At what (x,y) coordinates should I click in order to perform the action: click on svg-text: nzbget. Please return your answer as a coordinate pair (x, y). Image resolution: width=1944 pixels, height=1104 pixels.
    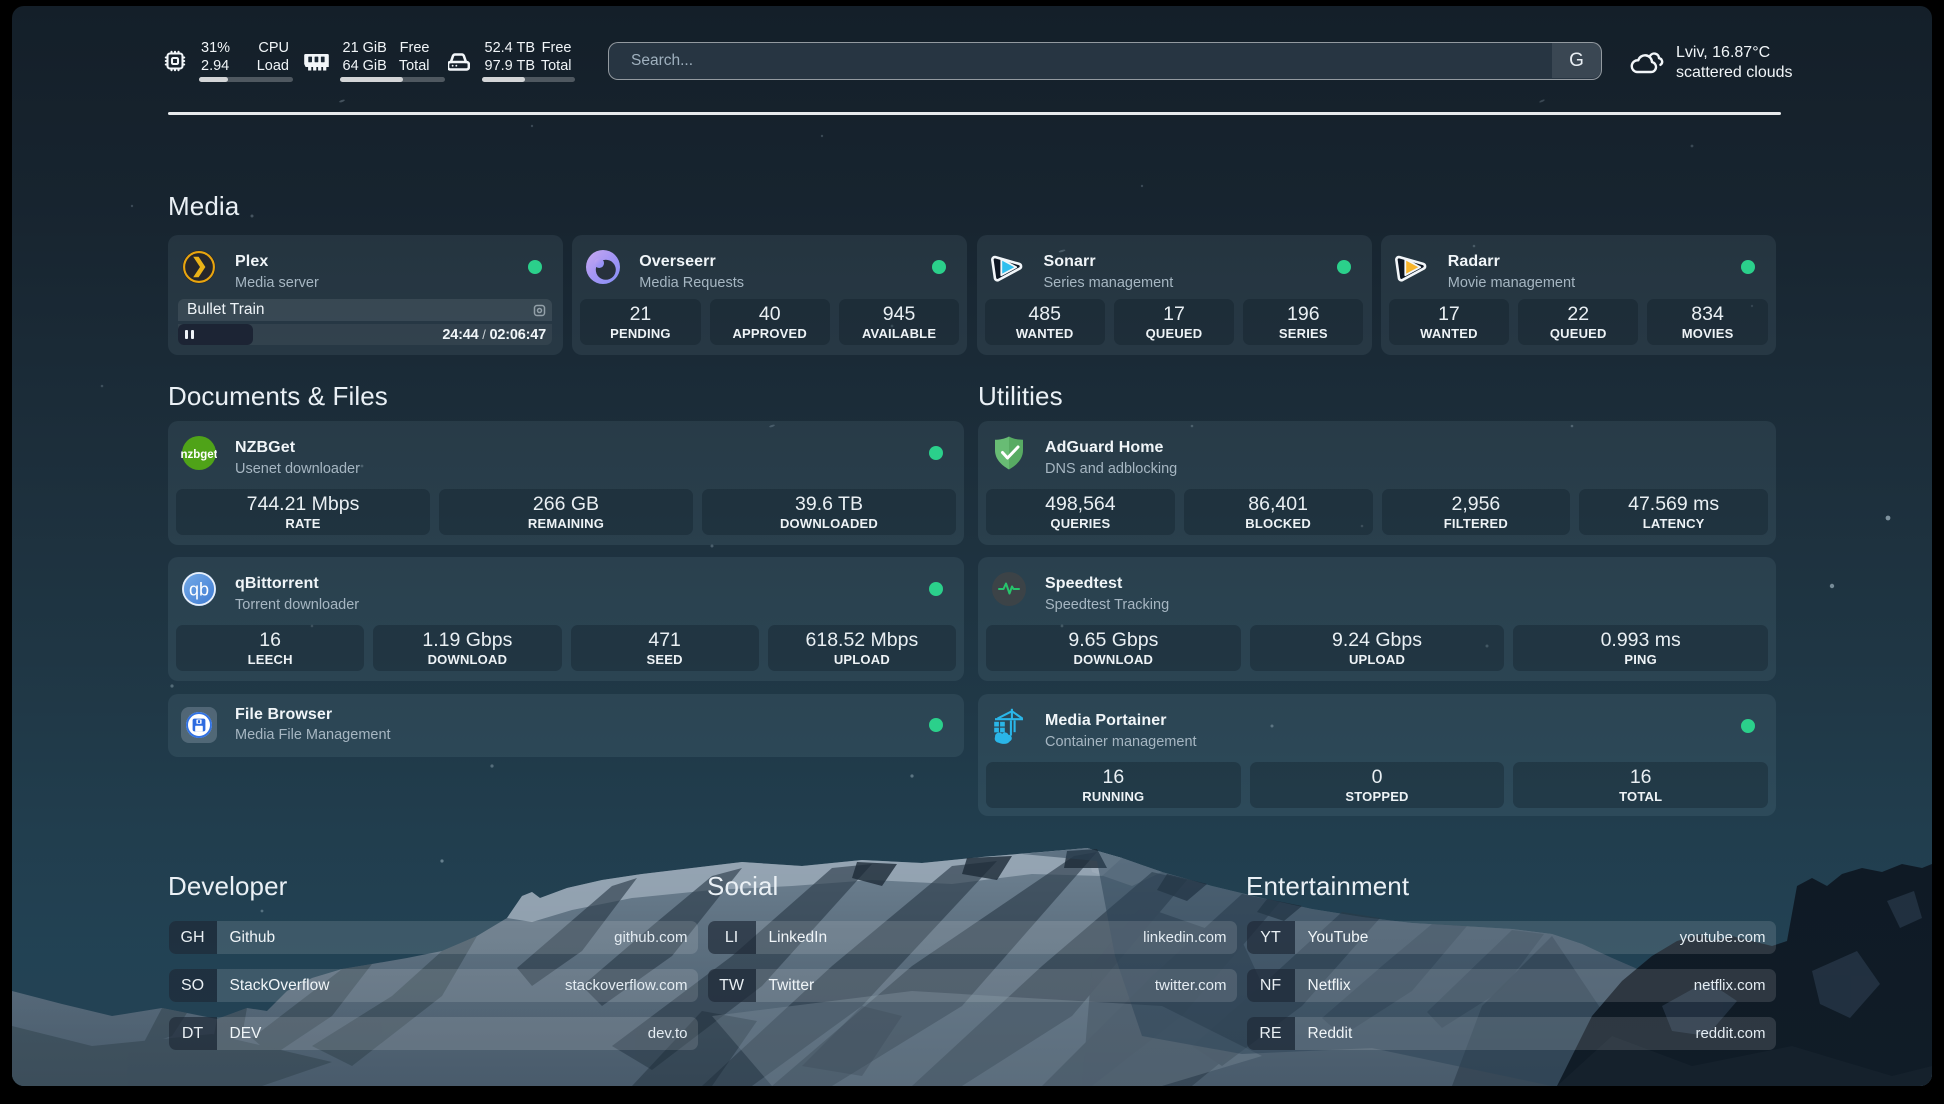
    Looking at the image, I should click on (199, 455).